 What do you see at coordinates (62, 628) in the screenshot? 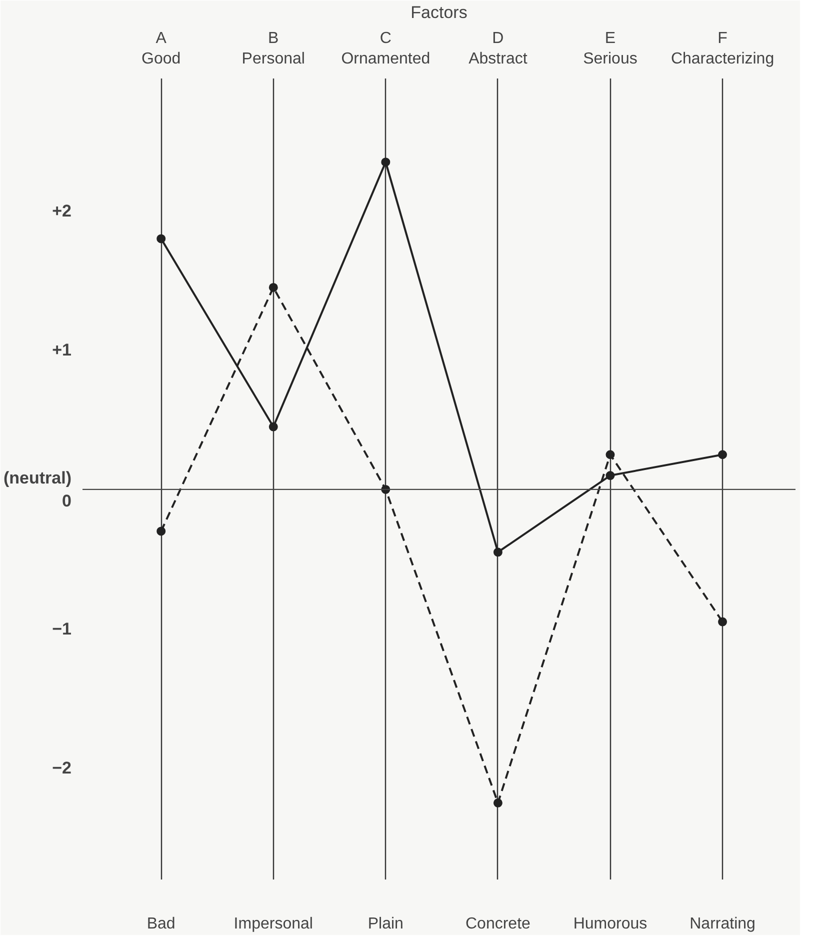
I see `y-tick-label: −1` at bounding box center [62, 628].